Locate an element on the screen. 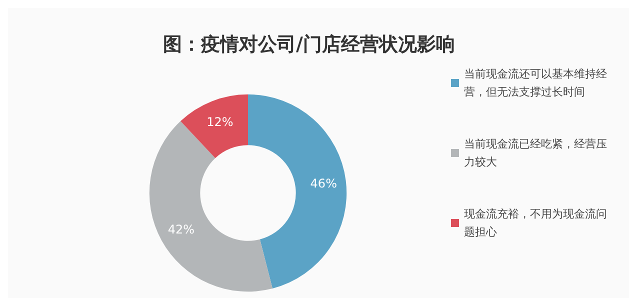  chart-title: 图：疫情对公司/门店经营状况影响 is located at coordinates (309, 45).